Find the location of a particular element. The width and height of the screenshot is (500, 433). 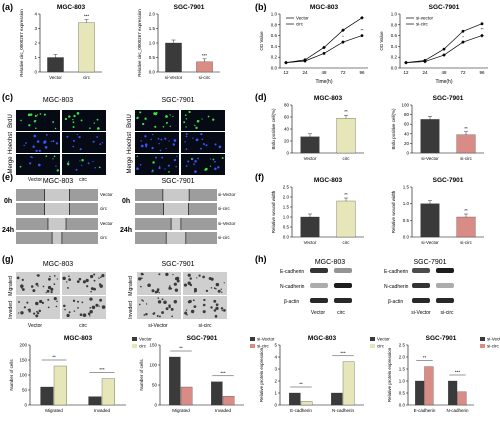

y-tick-label: 0 is located at coordinates (407, 153).